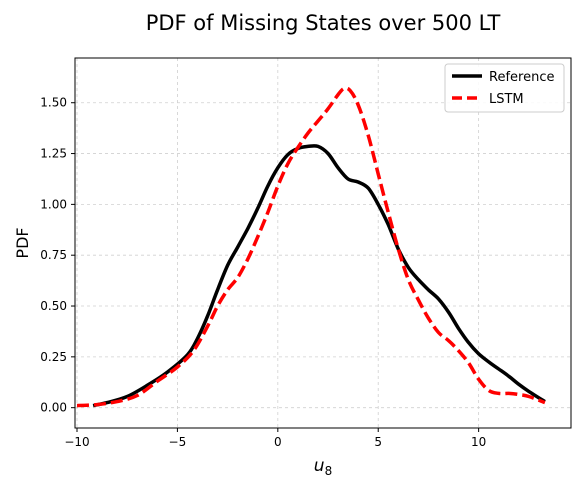  I want to click on x-tick-label: −10, so click(76, 442).